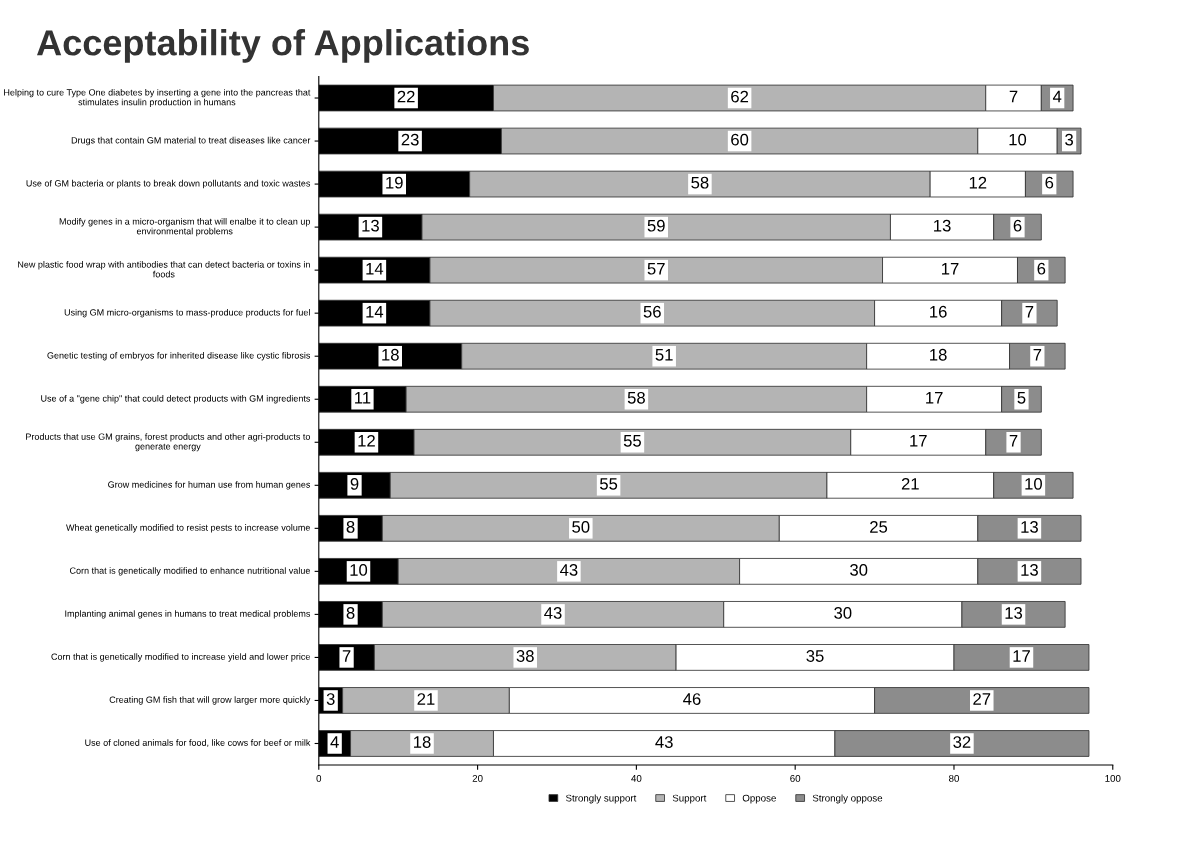 Image resolution: width=1203 pixels, height=850 pixels. Describe the element at coordinates (1021, 398) in the screenshot. I see `data-label: 5` at that location.